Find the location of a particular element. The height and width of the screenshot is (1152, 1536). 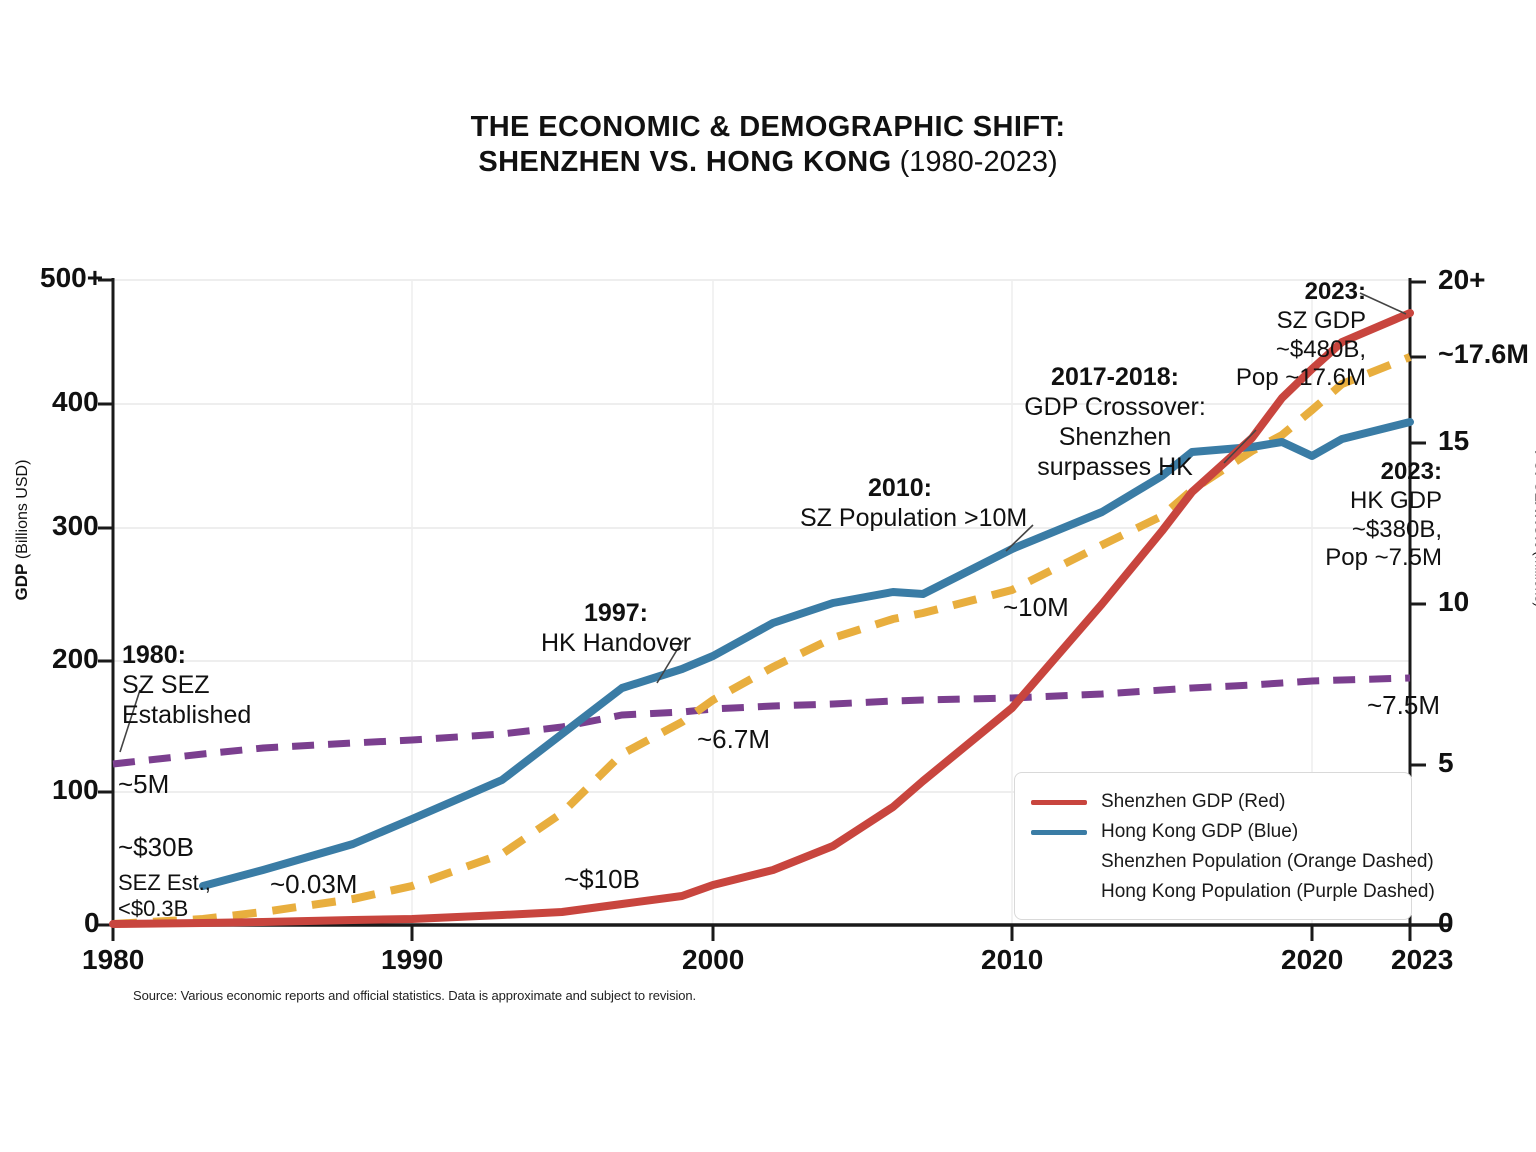

annotation-1980: 1980: SZ SEZ Established is located at coordinates (186, 685).